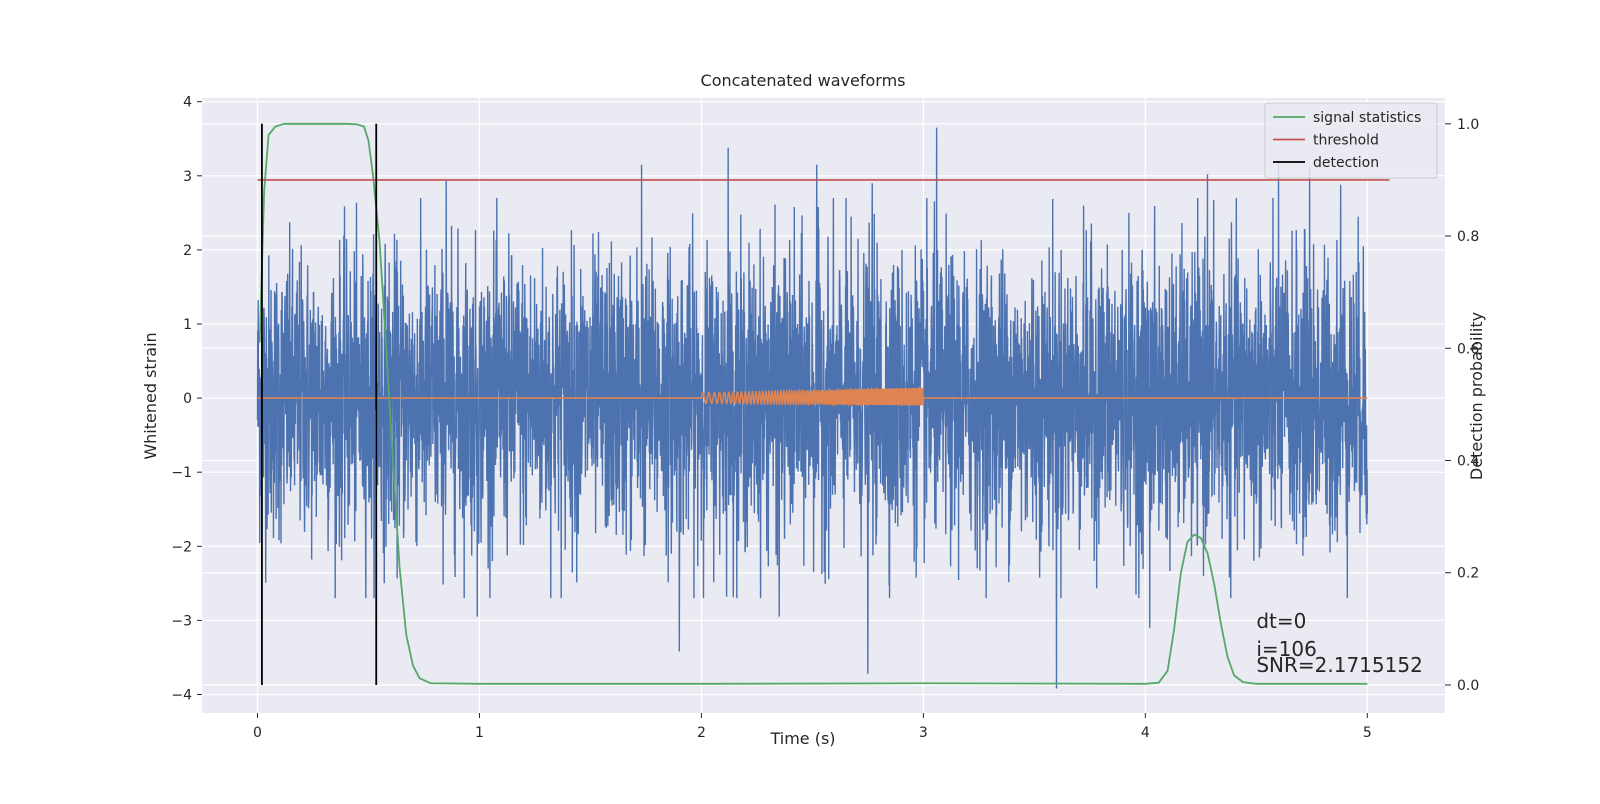 The width and height of the screenshot is (1600, 804). I want to click on x-tick-label: 2, so click(701, 733).